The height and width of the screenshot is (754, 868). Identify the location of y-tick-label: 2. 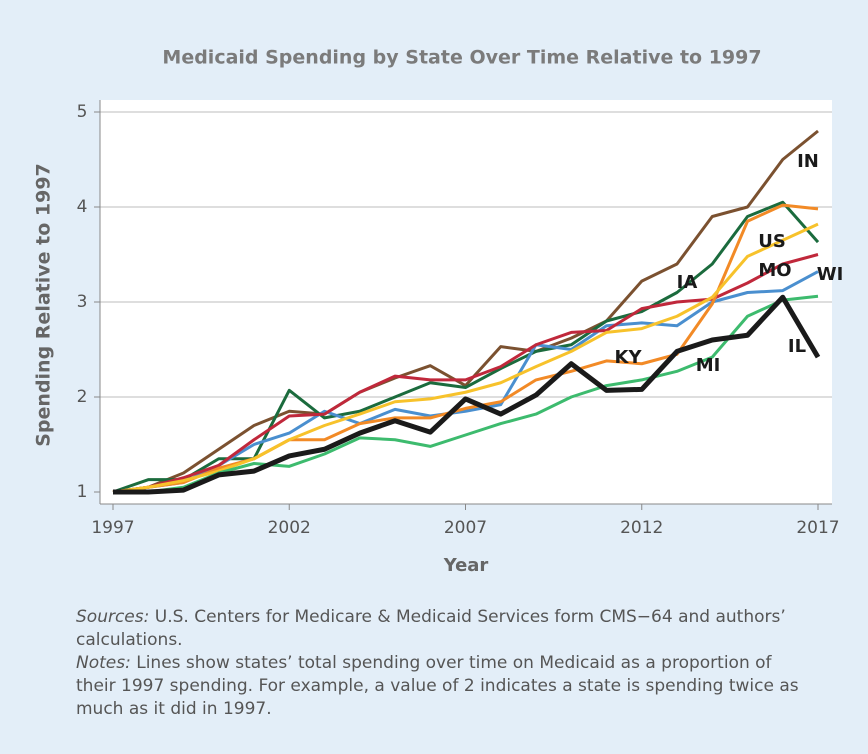
(82, 397).